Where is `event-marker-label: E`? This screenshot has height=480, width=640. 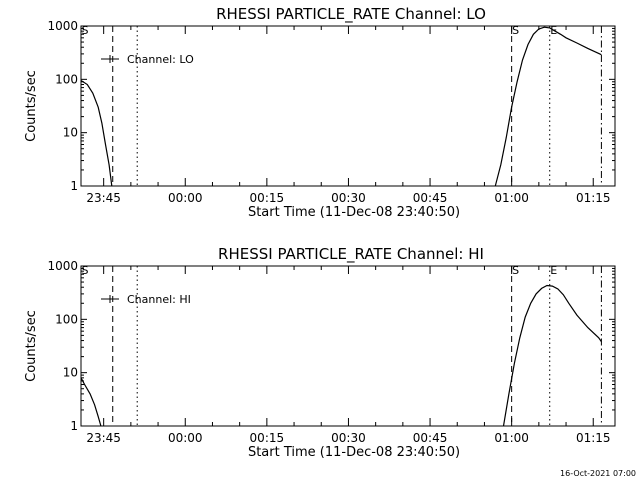 event-marker-label: E is located at coordinates (553, 270).